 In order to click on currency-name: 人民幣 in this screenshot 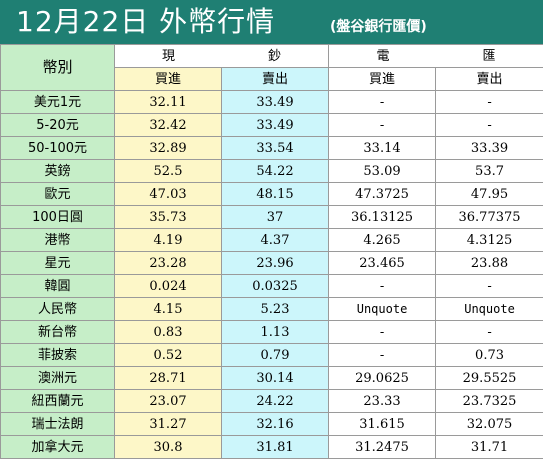, I will do `click(58, 309)`.